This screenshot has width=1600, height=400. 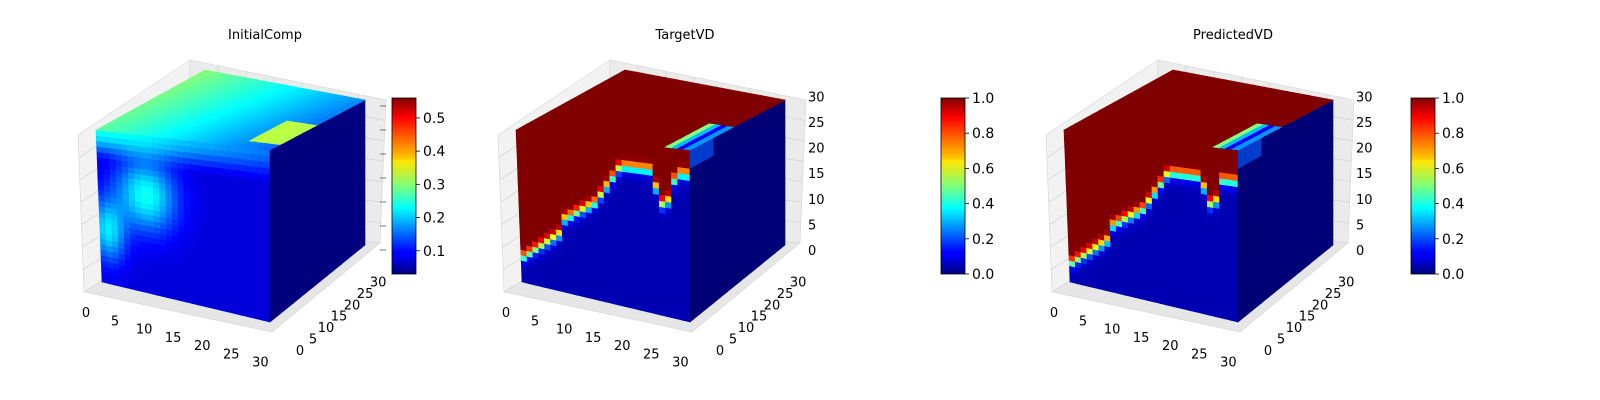 What do you see at coordinates (378, 282) in the screenshot?
I see `y-tick-label: 30` at bounding box center [378, 282].